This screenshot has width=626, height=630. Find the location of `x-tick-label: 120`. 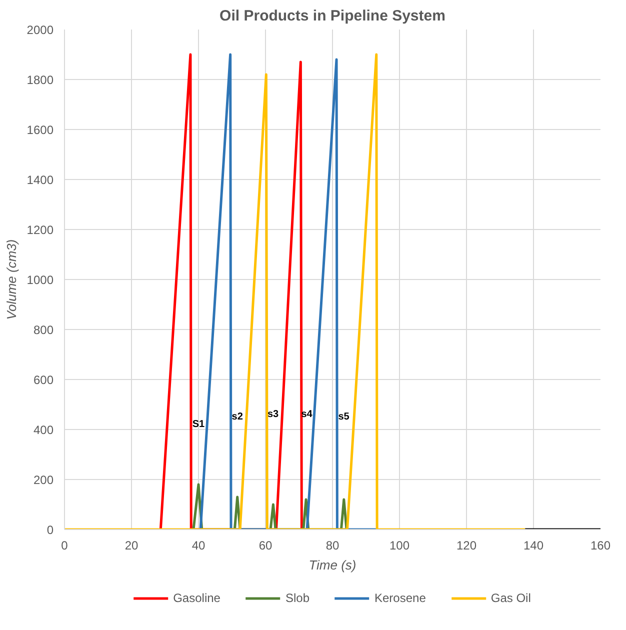

x-tick-label: 120 is located at coordinates (466, 545).